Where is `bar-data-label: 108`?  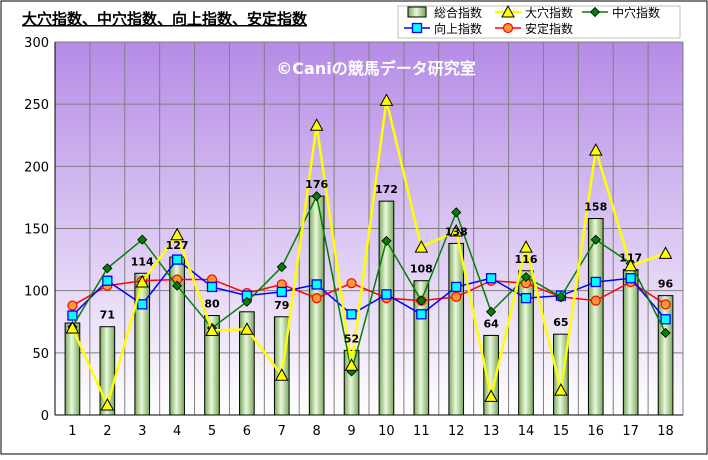 bar-data-label: 108 is located at coordinates (421, 269).